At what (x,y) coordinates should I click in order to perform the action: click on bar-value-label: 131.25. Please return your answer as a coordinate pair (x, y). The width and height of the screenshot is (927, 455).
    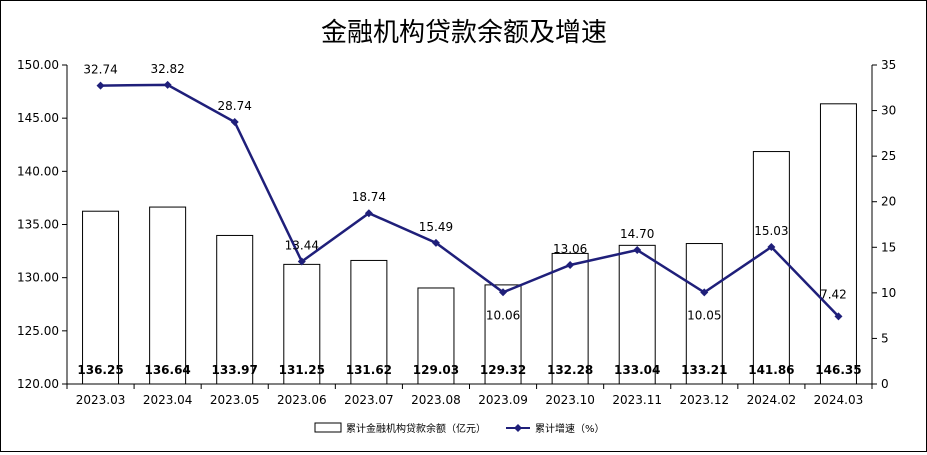
    Looking at the image, I should click on (302, 370).